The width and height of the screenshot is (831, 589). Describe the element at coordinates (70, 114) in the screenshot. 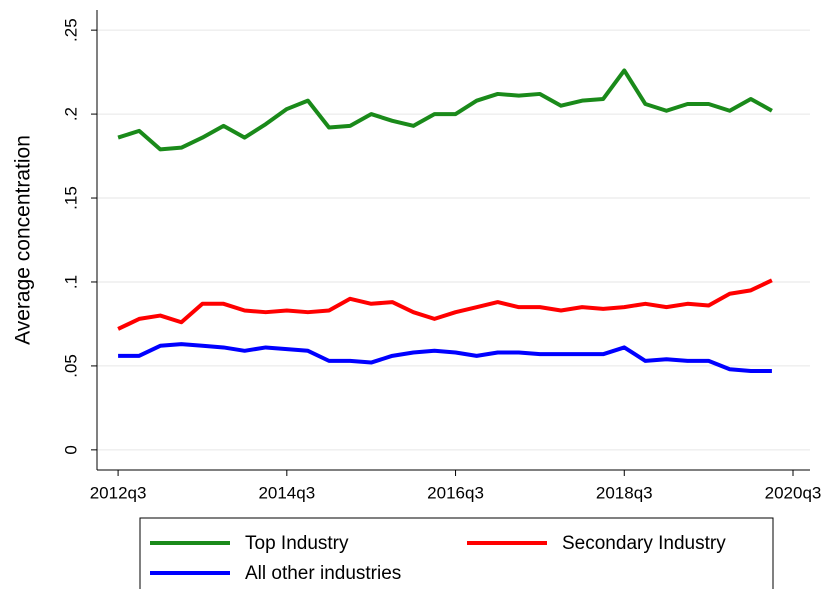

I see `y-tick-label: .2` at that location.